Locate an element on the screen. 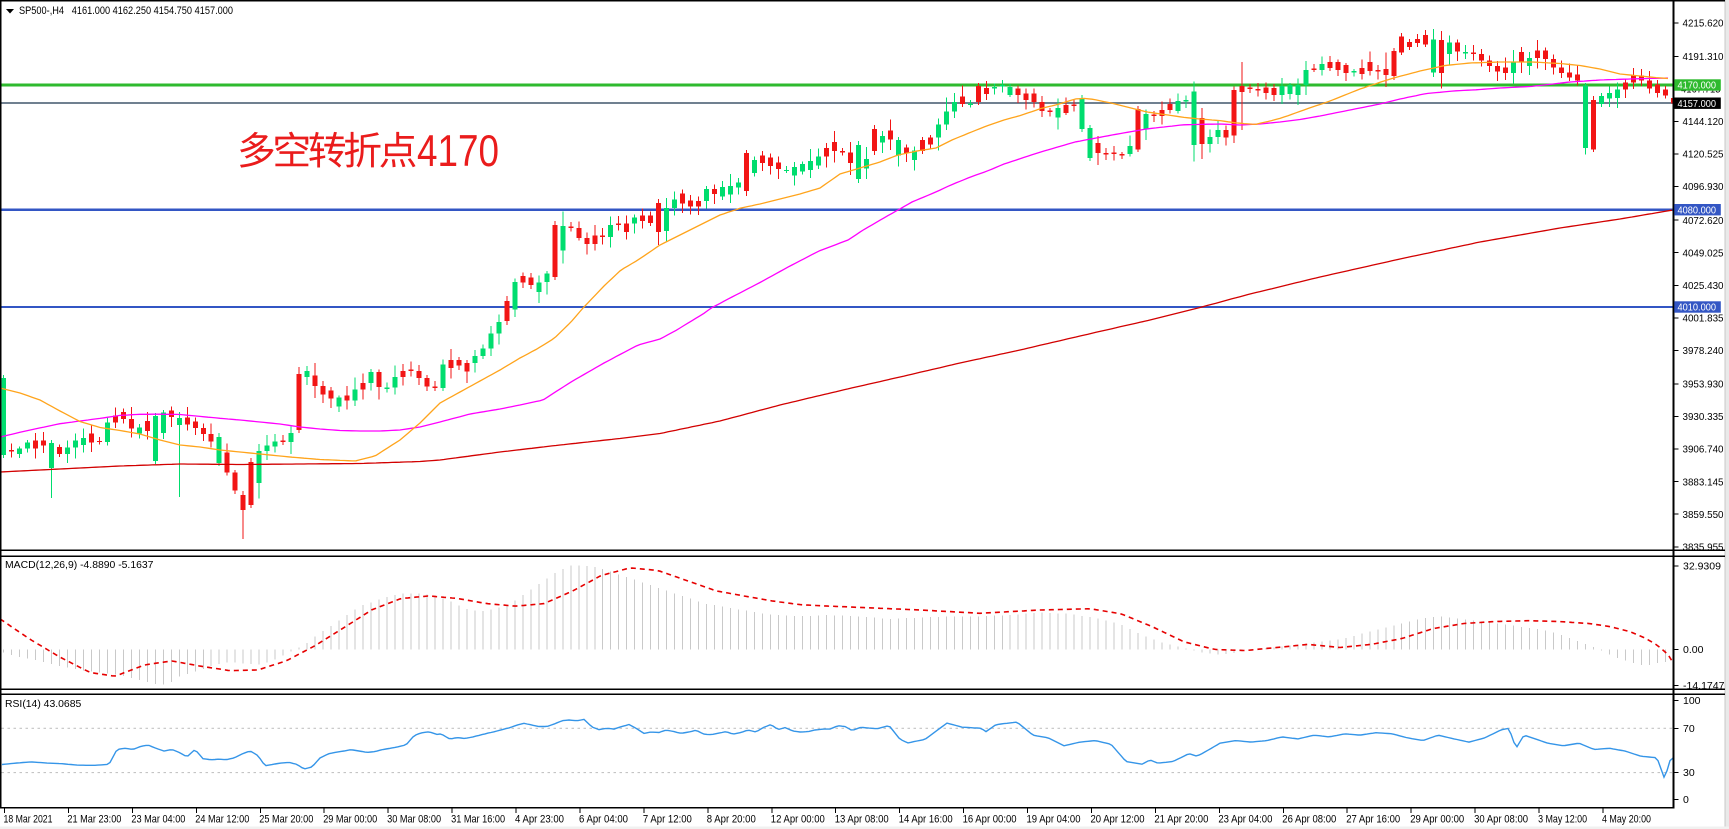 The width and height of the screenshot is (1729, 829). svg-text: 29 Apr 00:00 is located at coordinates (1437, 820).